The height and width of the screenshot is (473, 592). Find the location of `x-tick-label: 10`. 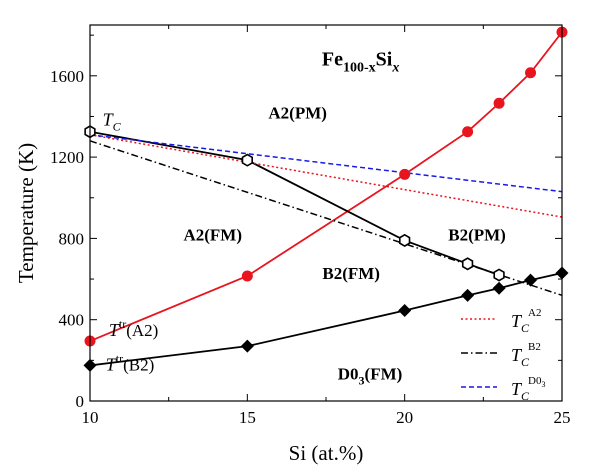

x-tick-label: 10 is located at coordinates (90, 417).